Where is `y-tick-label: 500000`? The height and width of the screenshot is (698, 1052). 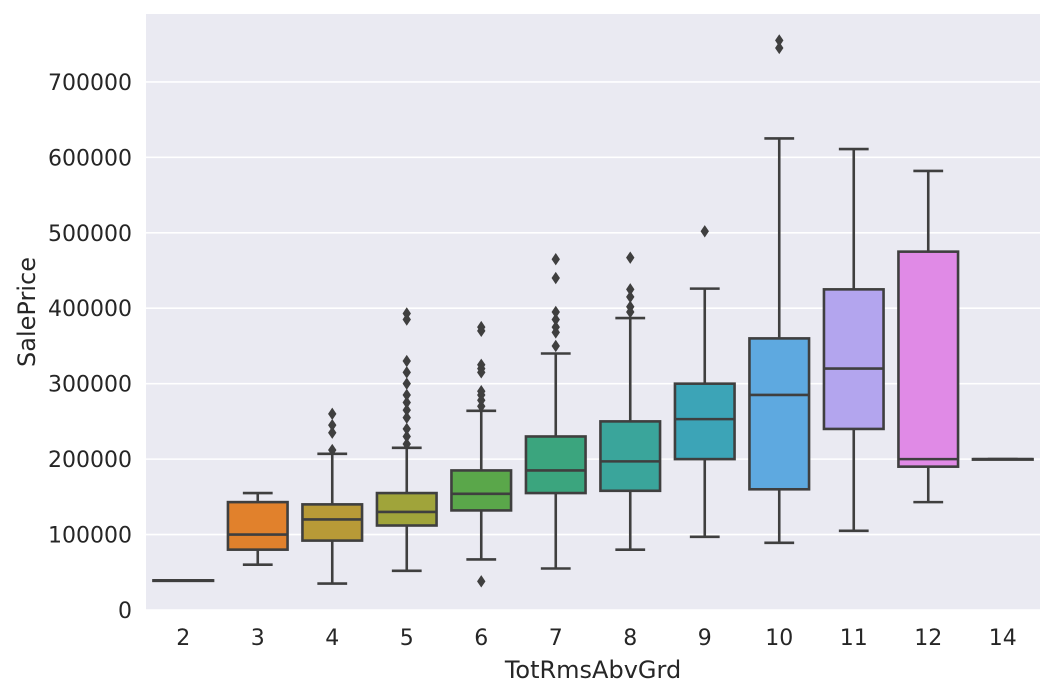 y-tick-label: 500000 is located at coordinates (90, 234).